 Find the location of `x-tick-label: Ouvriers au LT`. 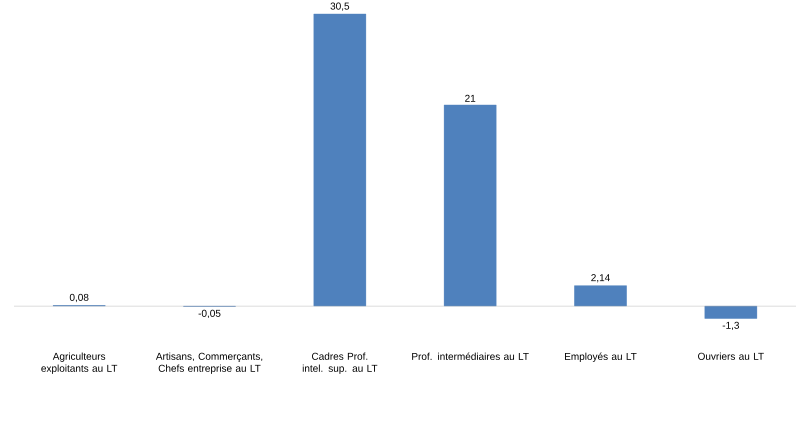

x-tick-label: Ouvriers au LT is located at coordinates (731, 356).